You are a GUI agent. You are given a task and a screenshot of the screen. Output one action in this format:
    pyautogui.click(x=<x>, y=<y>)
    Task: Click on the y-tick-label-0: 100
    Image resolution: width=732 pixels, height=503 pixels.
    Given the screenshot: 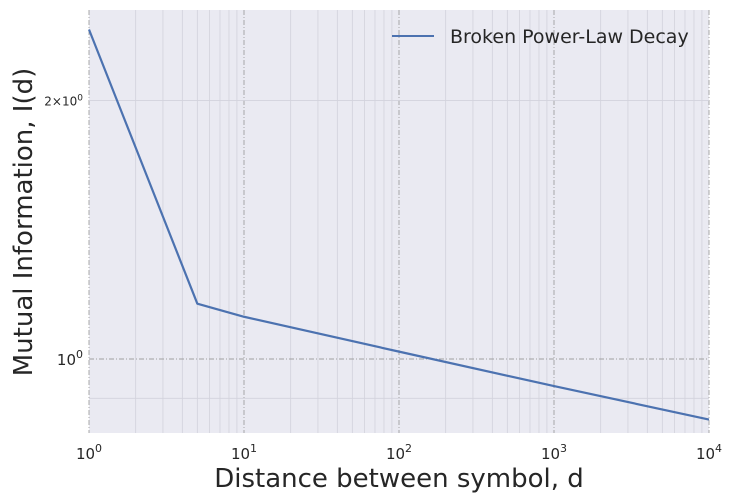 What is the action you would take?
    pyautogui.click(x=70, y=358)
    